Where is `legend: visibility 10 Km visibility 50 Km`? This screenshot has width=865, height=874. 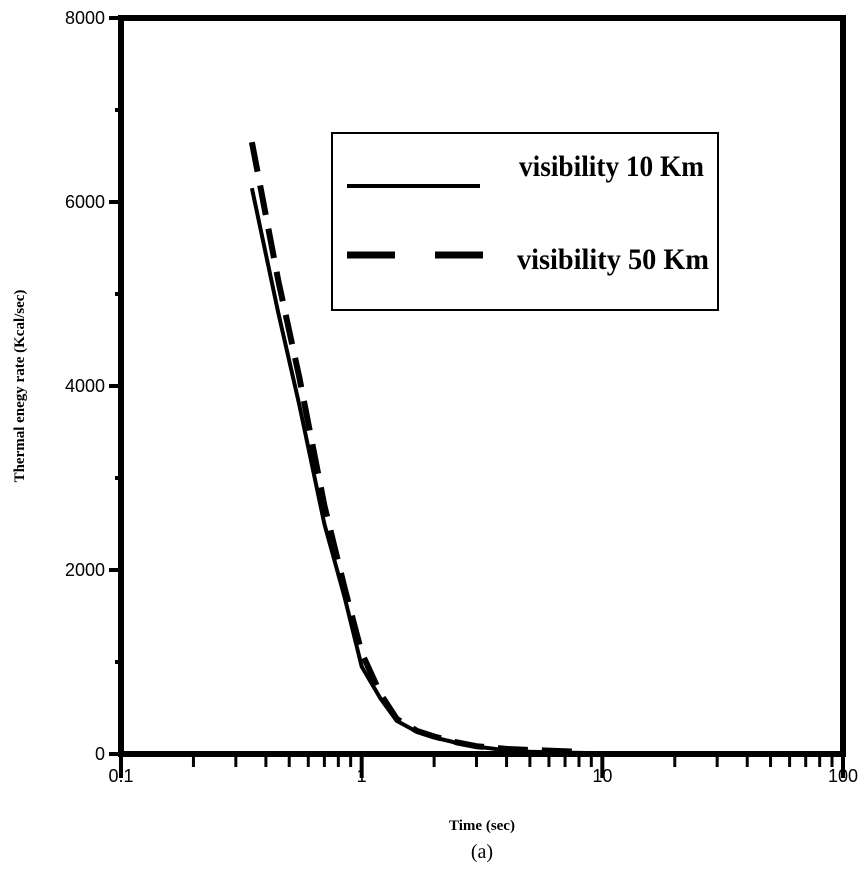 legend: visibility 10 Km visibility 50 Km is located at coordinates (525, 221).